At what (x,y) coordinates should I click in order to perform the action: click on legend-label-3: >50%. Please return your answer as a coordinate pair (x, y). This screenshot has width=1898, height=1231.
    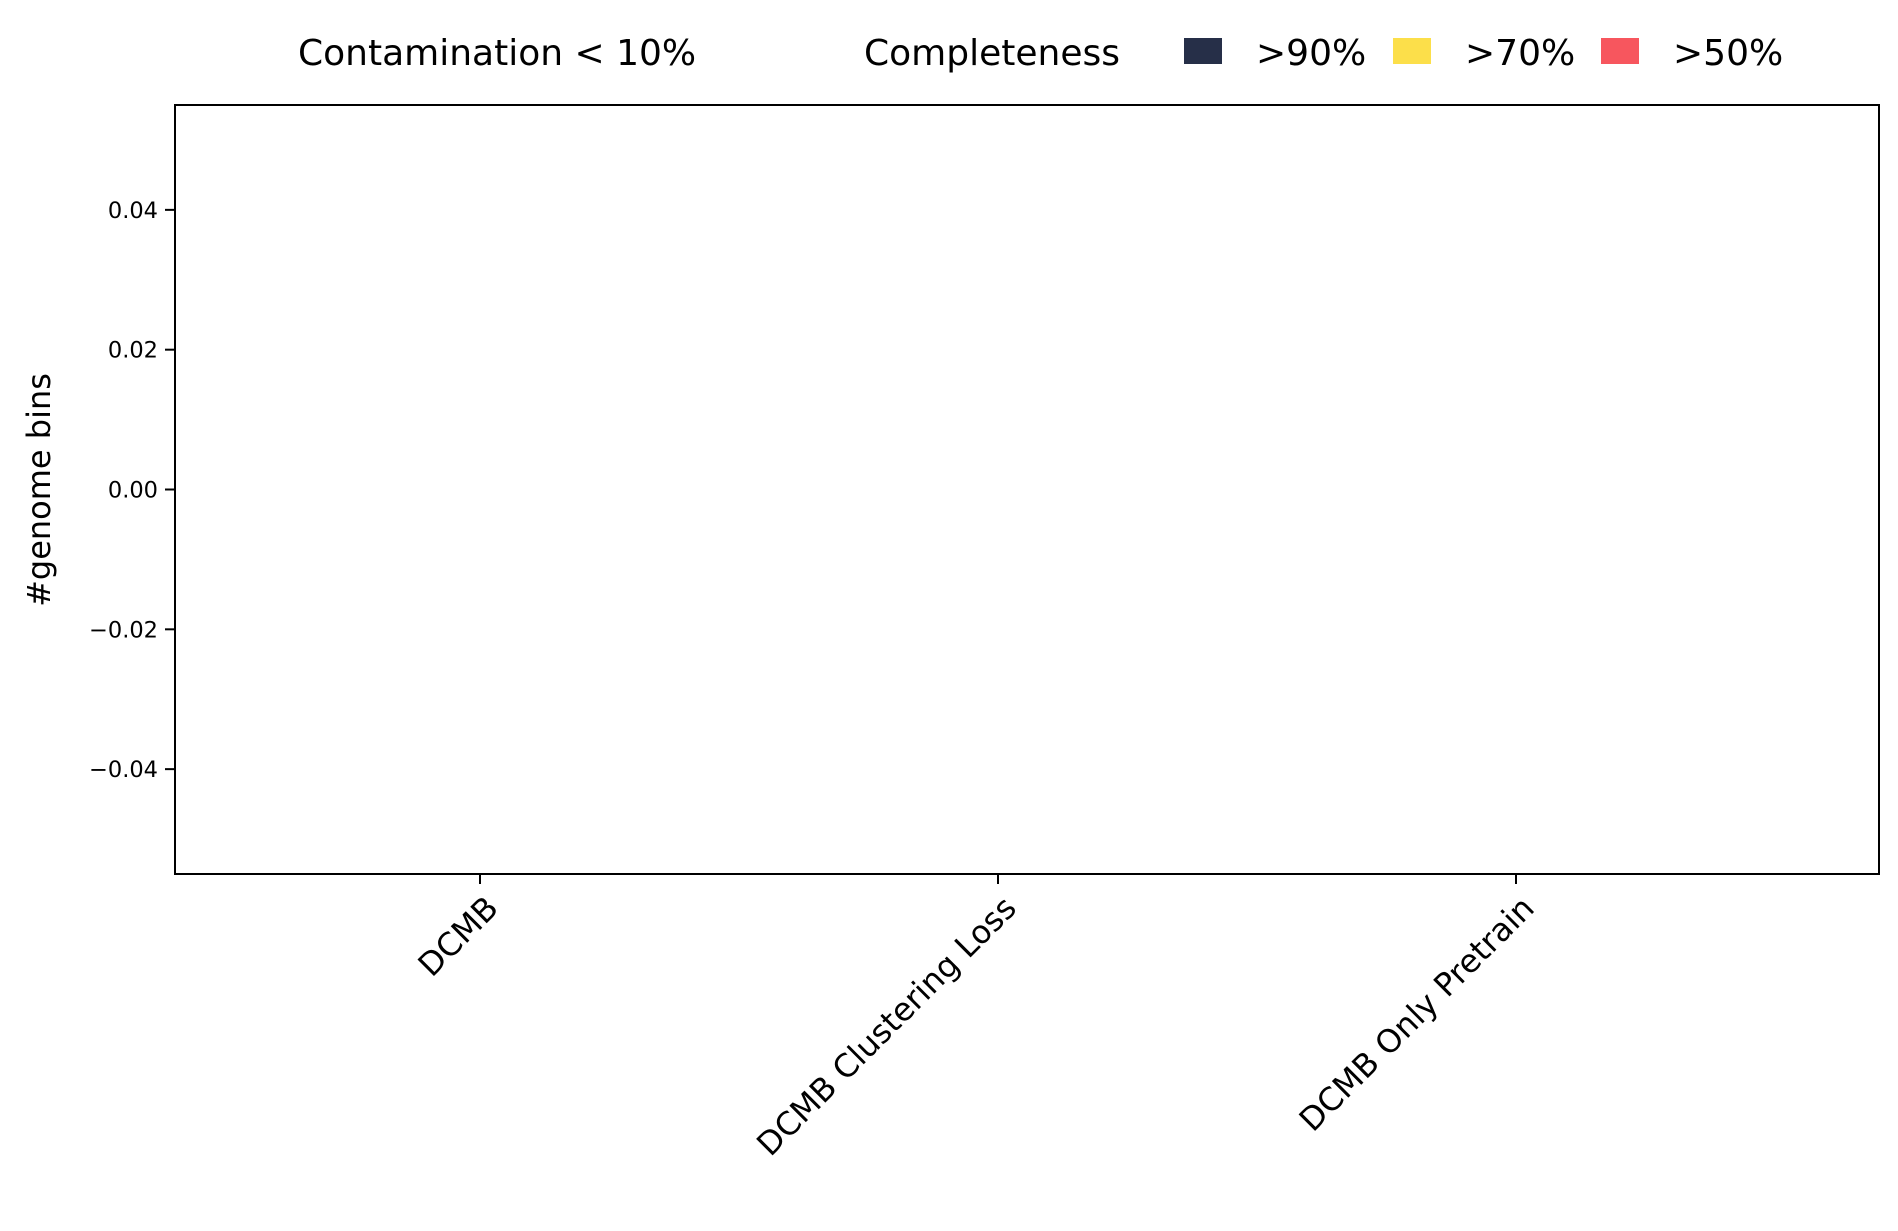
    Looking at the image, I should click on (1728, 53).